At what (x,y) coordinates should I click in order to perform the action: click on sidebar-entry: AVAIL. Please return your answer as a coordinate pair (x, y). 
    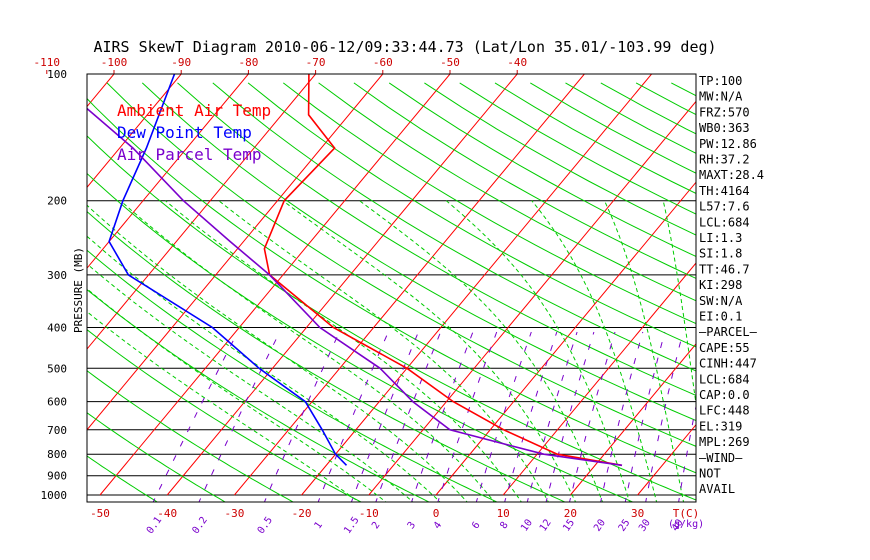
    Looking at the image, I should click on (717, 489).